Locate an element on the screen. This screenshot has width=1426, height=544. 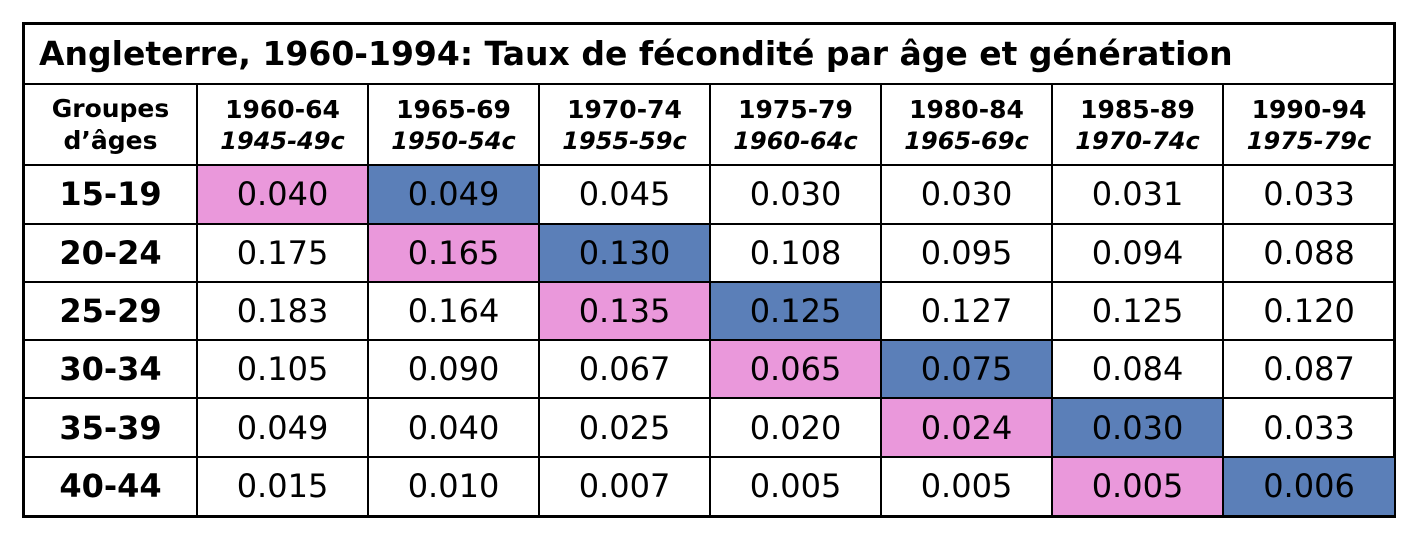
rate-cell: 0.088 is located at coordinates (1308, 252).